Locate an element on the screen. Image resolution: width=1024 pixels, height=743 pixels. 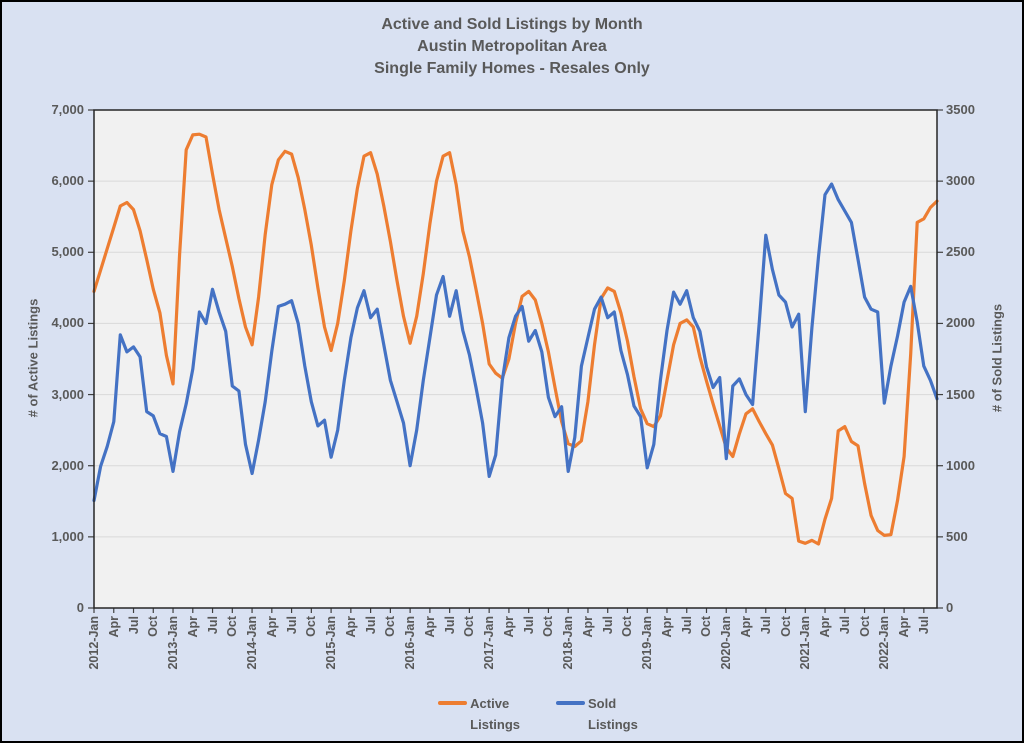
left-axis-tick-label: 3,000 is located at coordinates (67, 394).